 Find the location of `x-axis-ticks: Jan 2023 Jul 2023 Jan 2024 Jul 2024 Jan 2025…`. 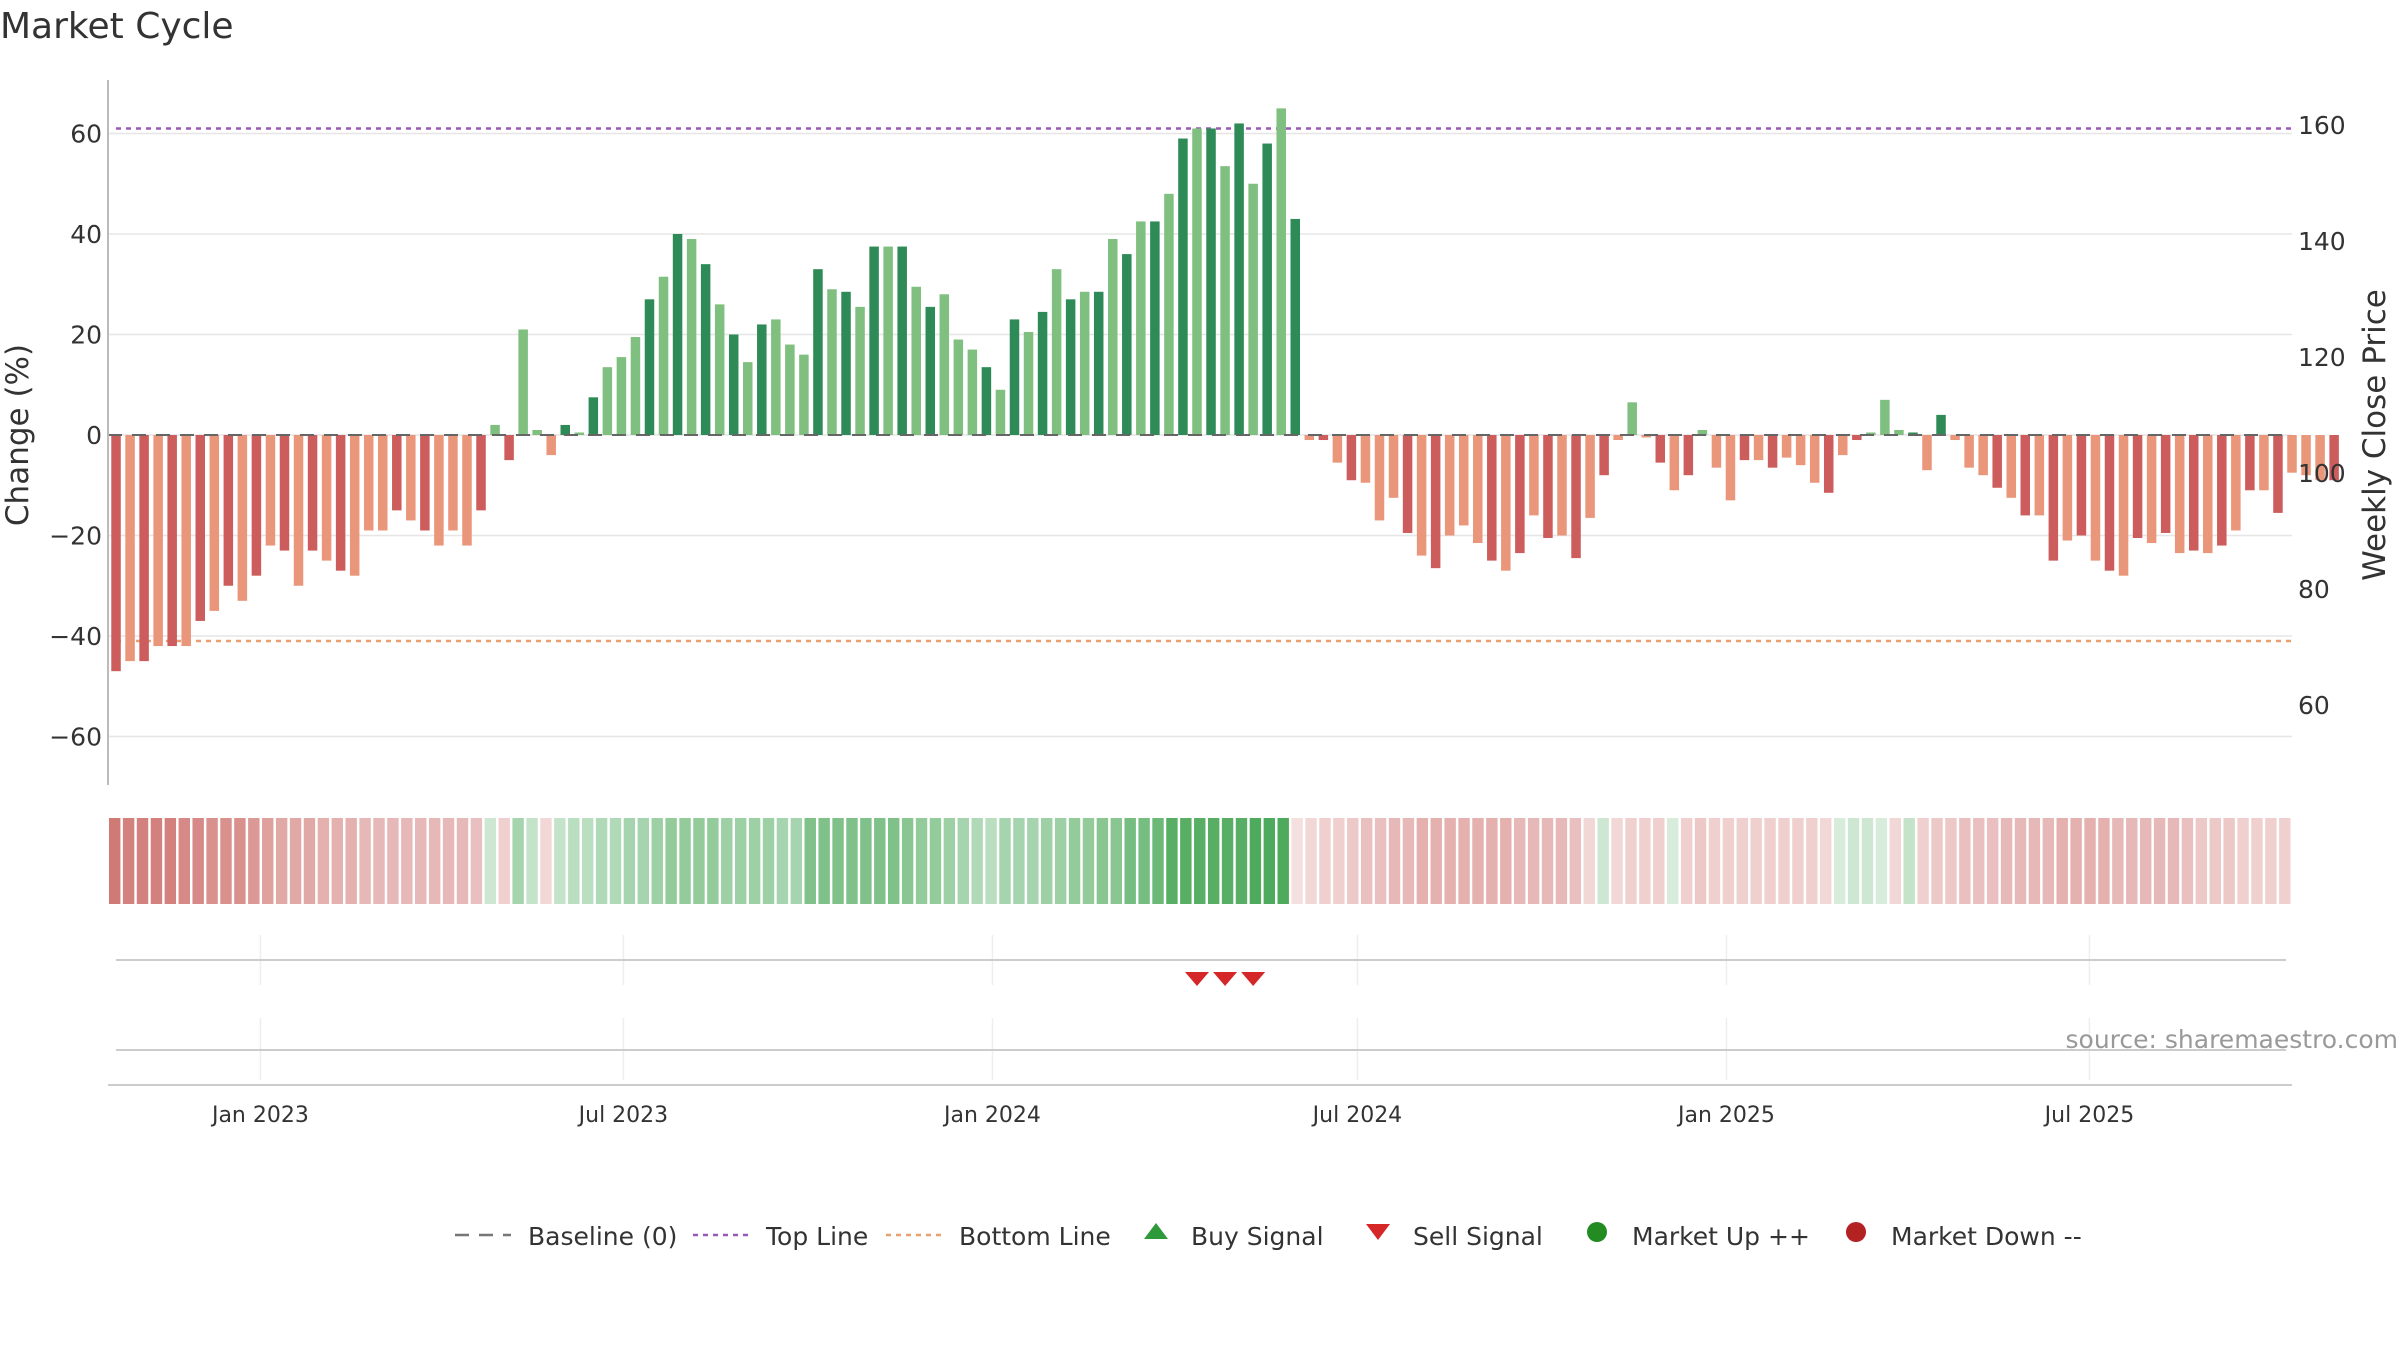

x-axis-ticks: Jan 2023 Jul 2023 Jan 2024 Jul 2024 Jan 2025… is located at coordinates (1172, 1115).